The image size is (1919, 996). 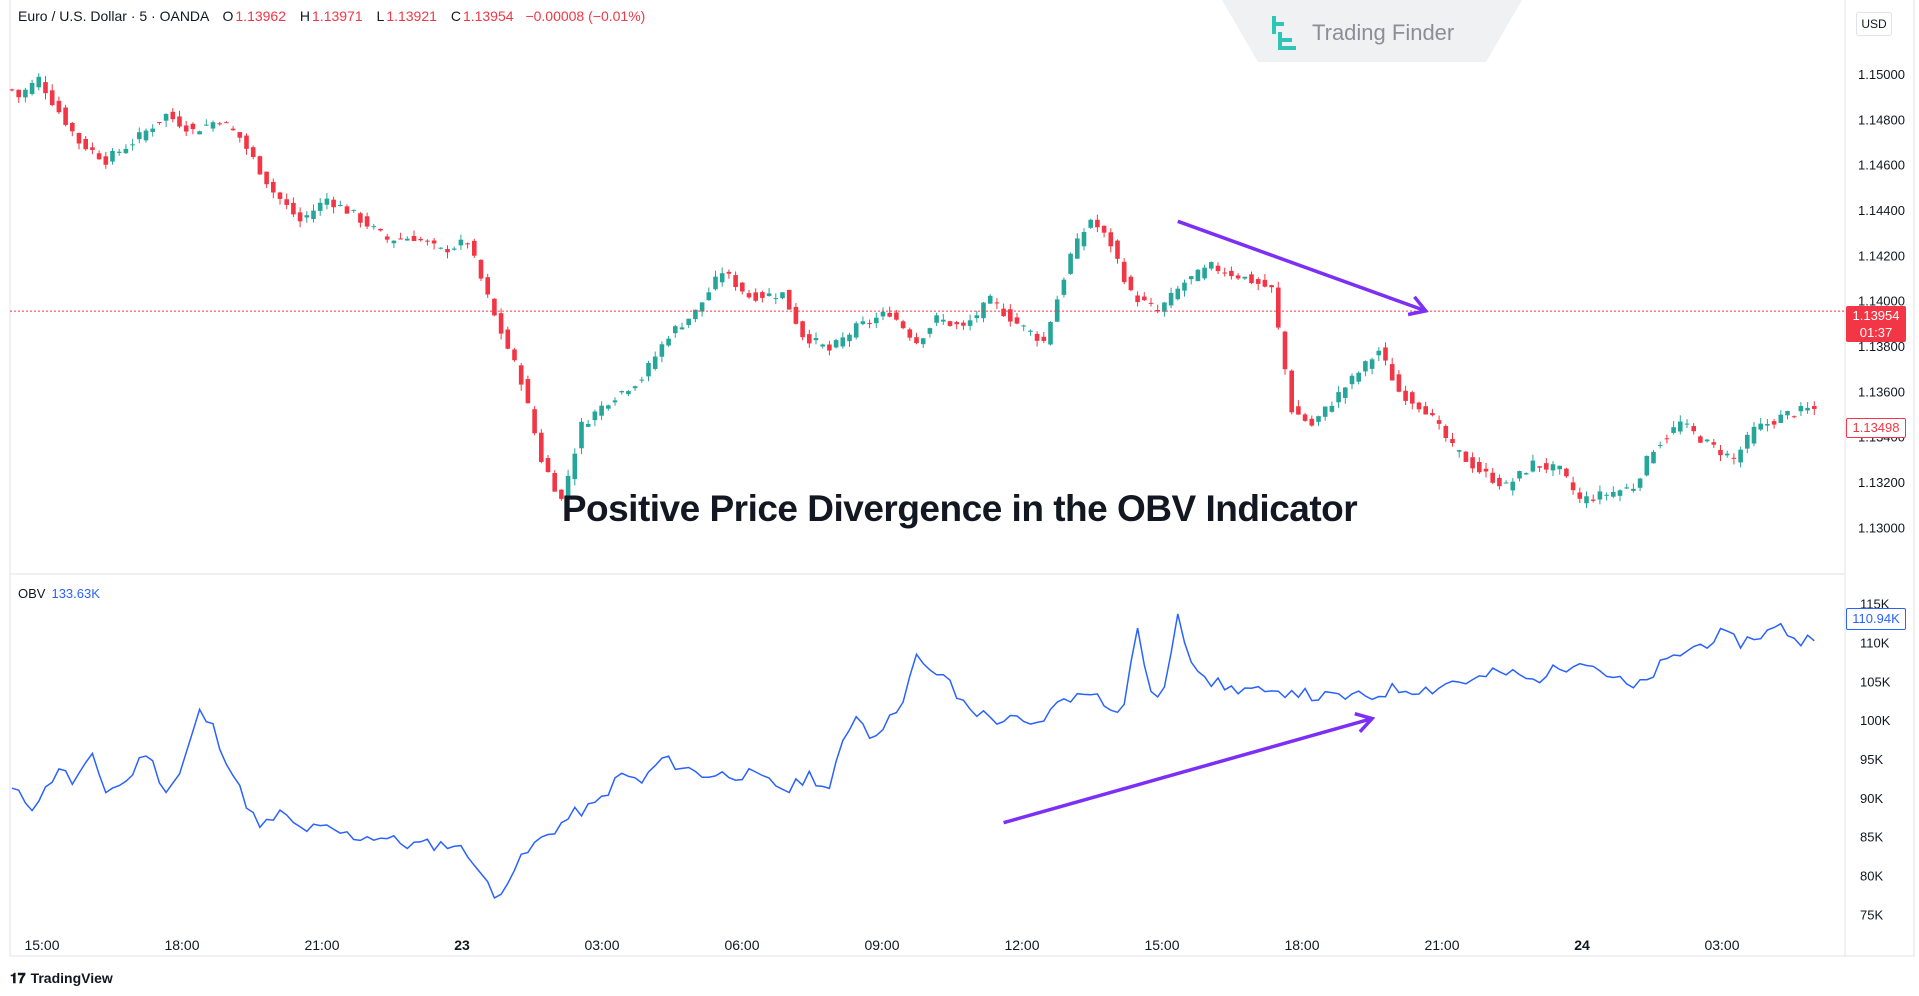 What do you see at coordinates (1875, 720) in the screenshot?
I see `obv-tick-label: 100K` at bounding box center [1875, 720].